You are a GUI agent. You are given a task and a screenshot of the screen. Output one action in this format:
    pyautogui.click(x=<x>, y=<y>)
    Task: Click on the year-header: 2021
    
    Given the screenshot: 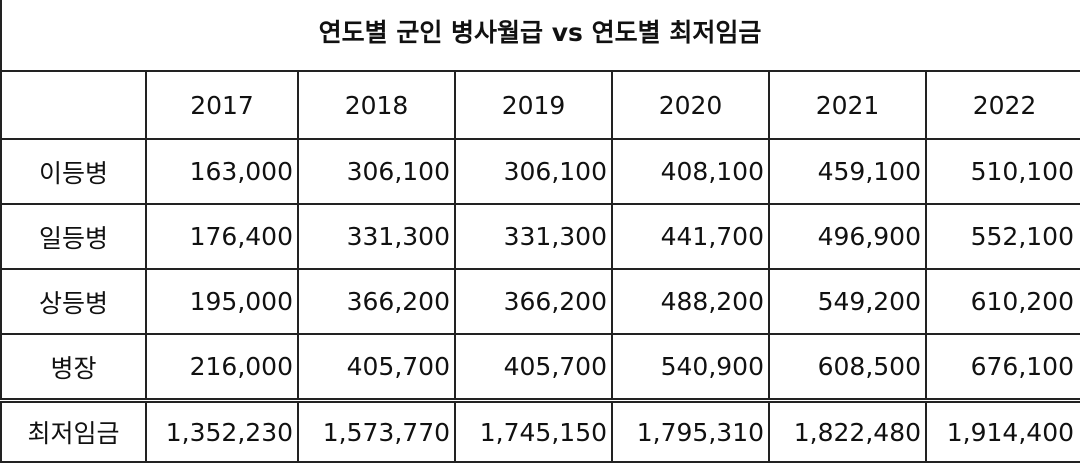 What is the action you would take?
    pyautogui.click(x=847, y=105)
    